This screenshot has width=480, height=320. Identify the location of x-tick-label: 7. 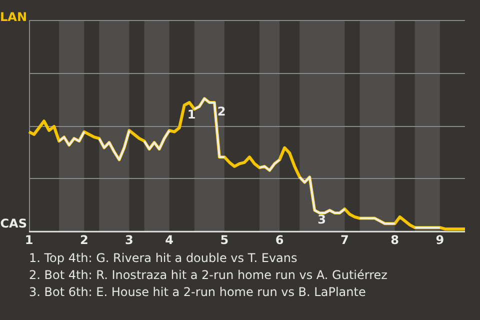
(344, 239).